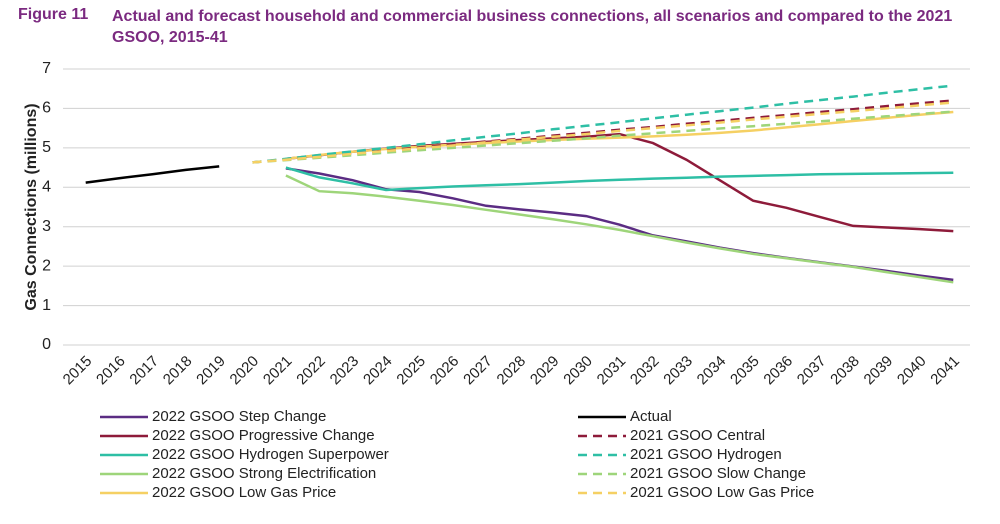 Image resolution: width=1000 pixels, height=524 pixels. Describe the element at coordinates (722, 492) in the screenshot. I see `legend-label: 2021 GSOO Low Gas Price` at that location.